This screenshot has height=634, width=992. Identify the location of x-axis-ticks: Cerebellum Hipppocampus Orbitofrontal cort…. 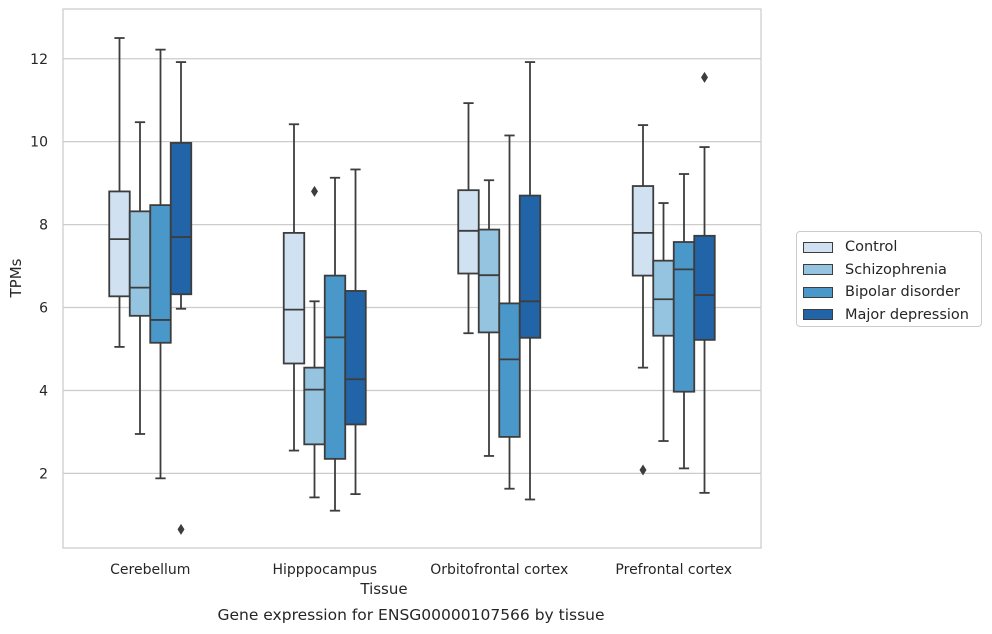
(421, 570).